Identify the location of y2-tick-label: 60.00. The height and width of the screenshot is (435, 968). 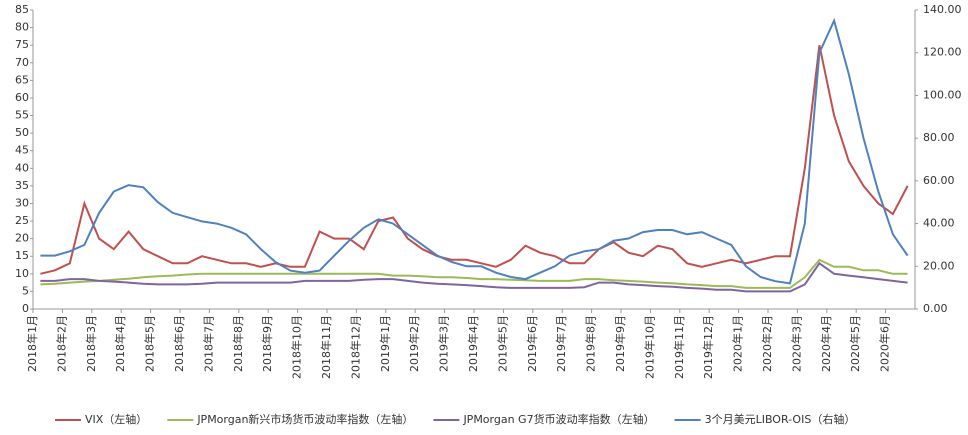
(939, 180).